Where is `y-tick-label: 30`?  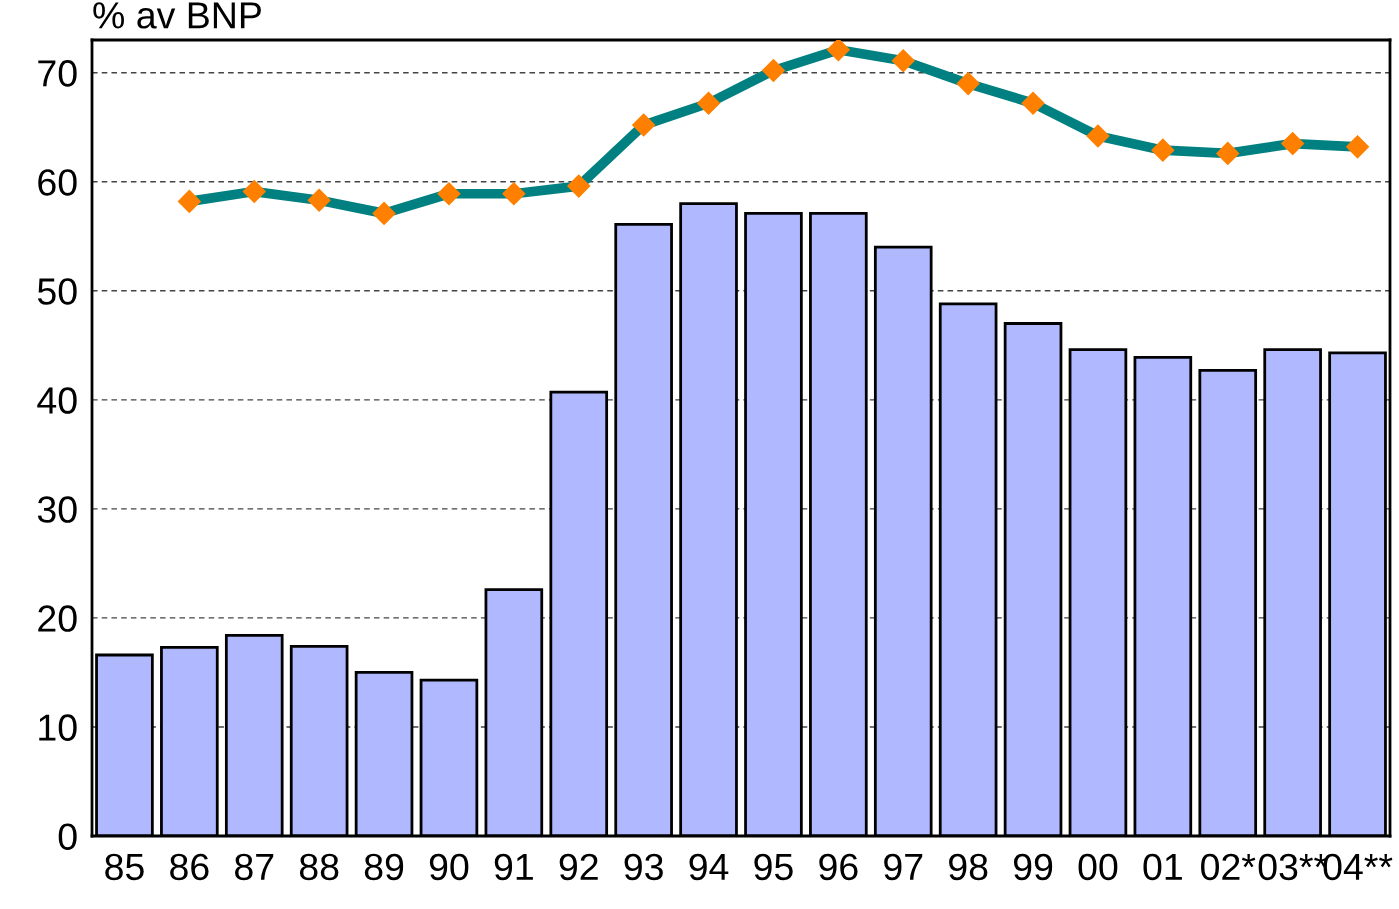
y-tick-label: 30 is located at coordinates (57, 509).